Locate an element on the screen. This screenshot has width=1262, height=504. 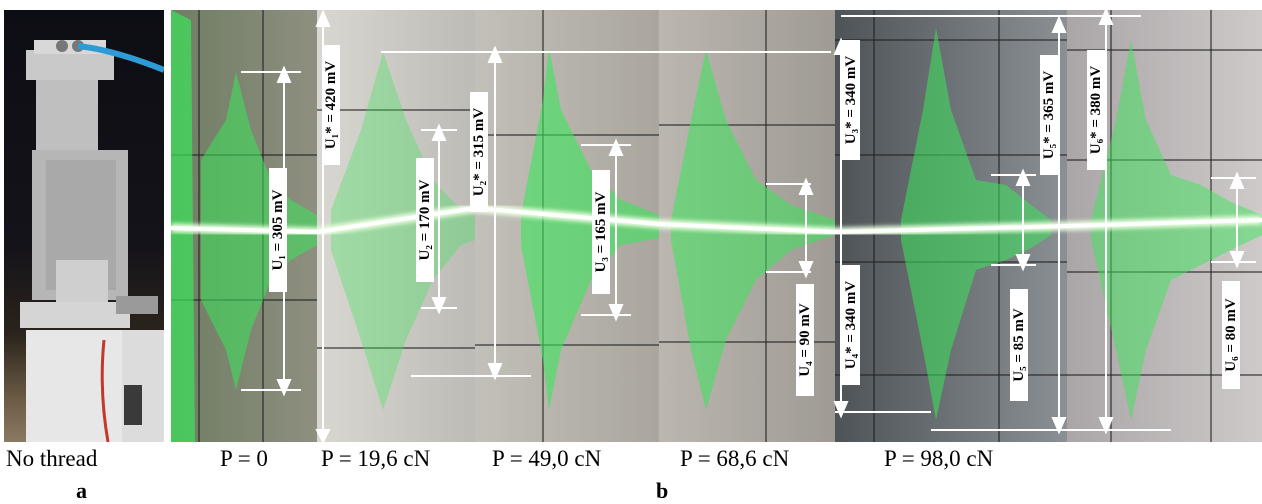
device-illustration is located at coordinates (92, 241).